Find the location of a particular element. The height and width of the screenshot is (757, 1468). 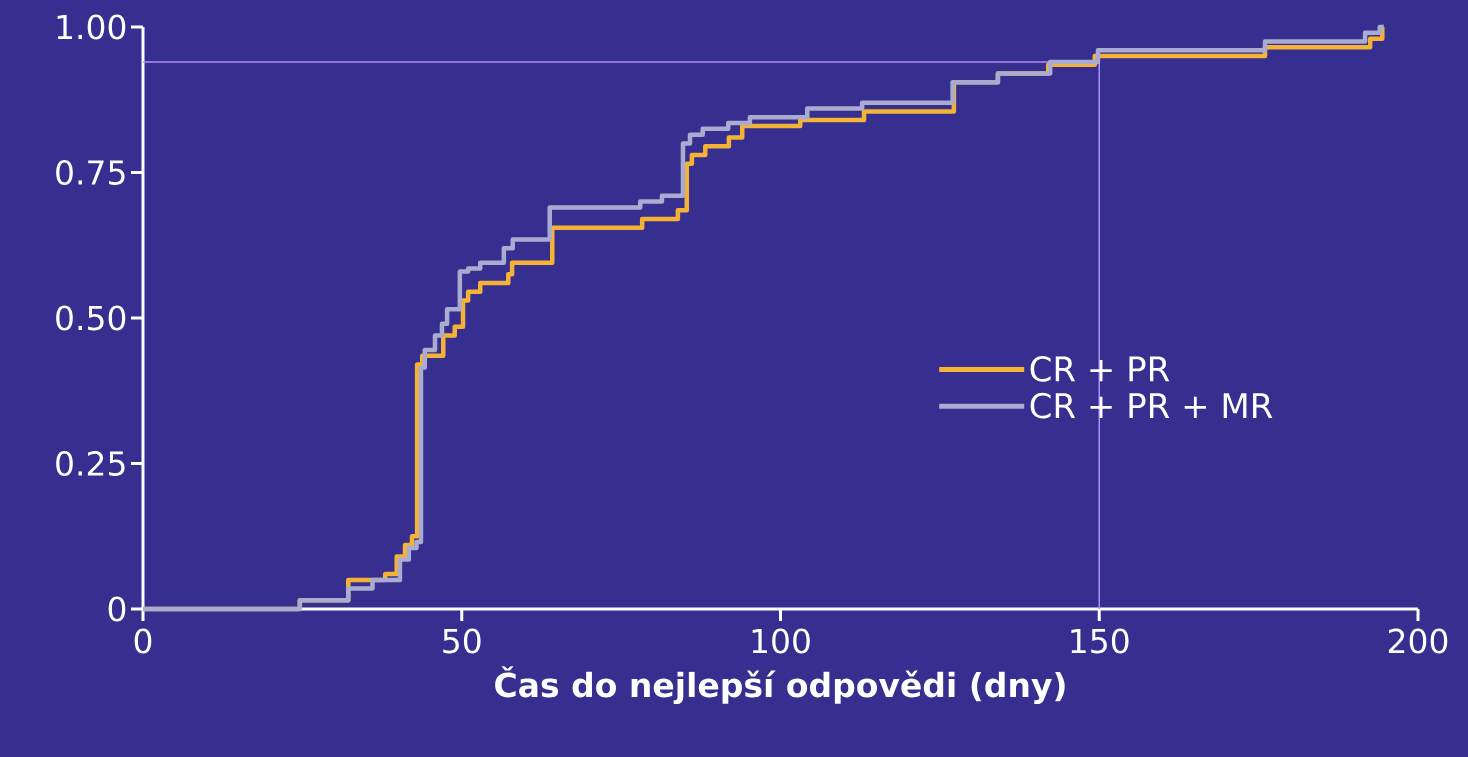

y-tick-label: 0.75 is located at coordinates (90, 172).